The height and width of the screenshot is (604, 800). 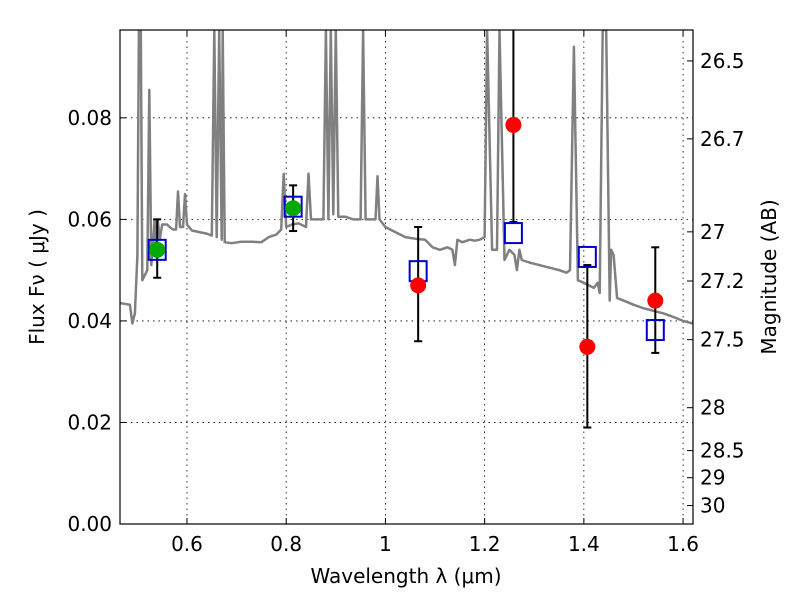 What do you see at coordinates (683, 544) in the screenshot?
I see `x-tick-label: 1.6` at bounding box center [683, 544].